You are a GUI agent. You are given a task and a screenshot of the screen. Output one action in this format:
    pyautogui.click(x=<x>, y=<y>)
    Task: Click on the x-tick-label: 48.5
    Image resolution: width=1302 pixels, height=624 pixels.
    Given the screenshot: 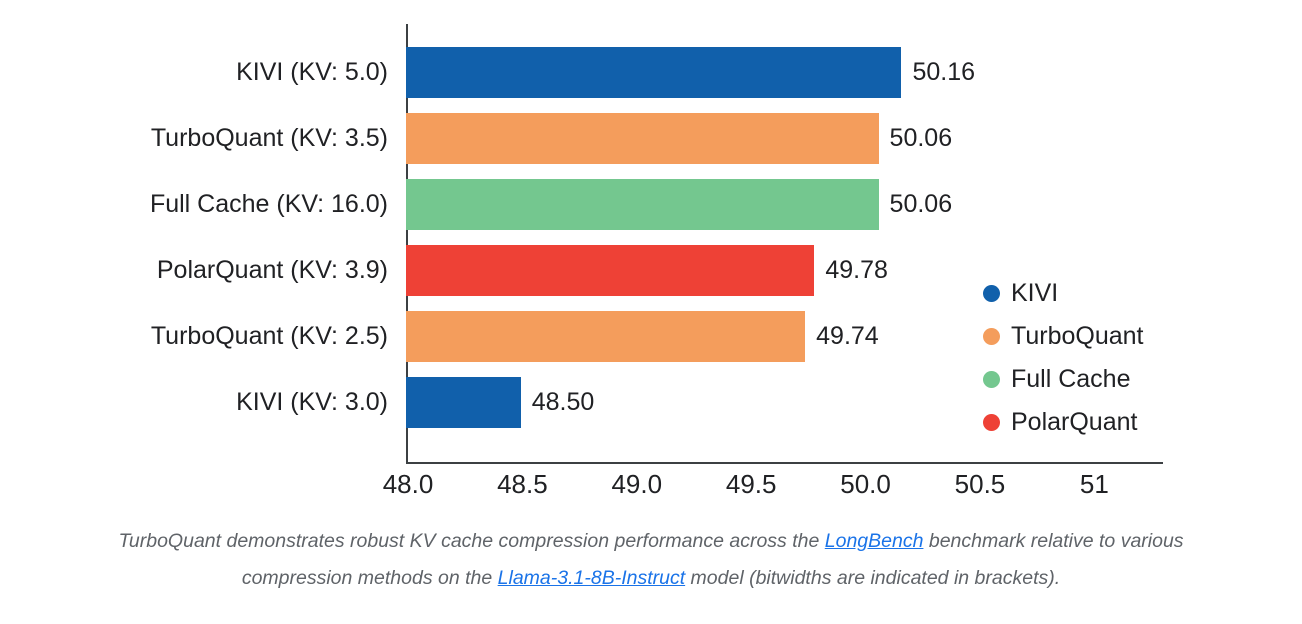 What is the action you would take?
    pyautogui.click(x=522, y=484)
    